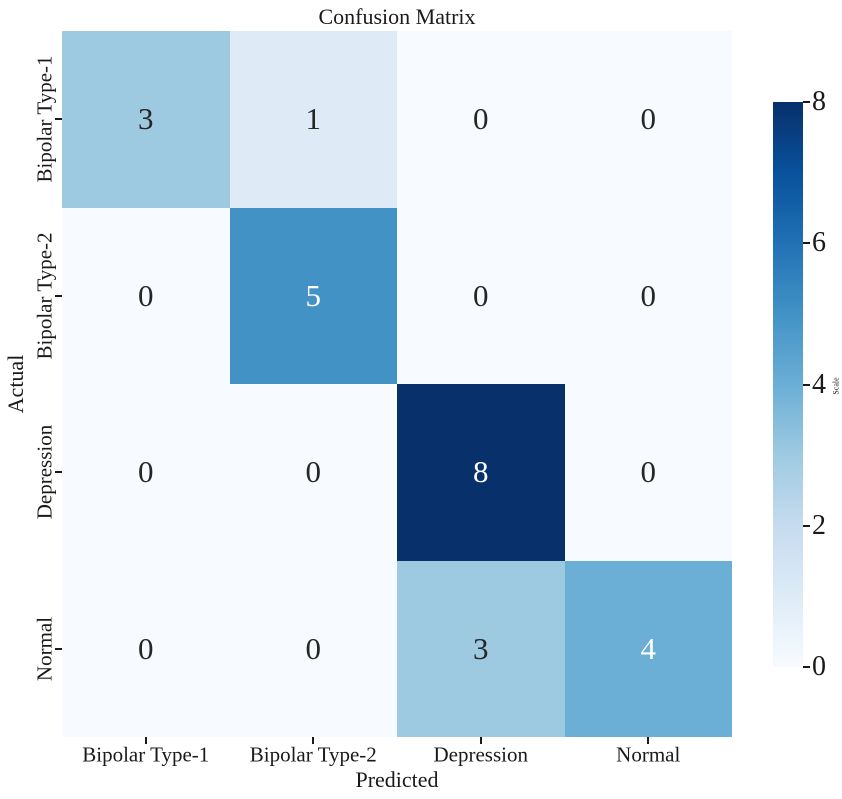  I want to click on y-tick-label: Depression, so click(44, 472).